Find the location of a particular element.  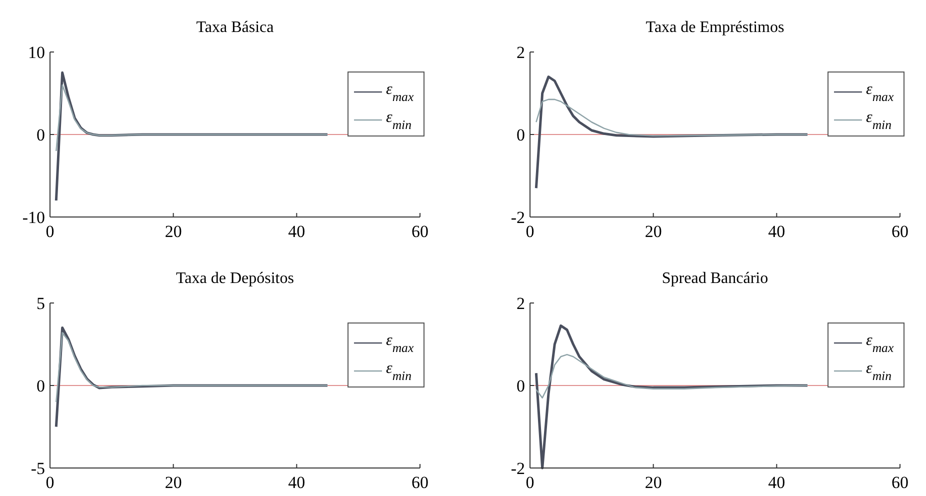

y-tick-label: 5 is located at coordinates (40, 303).